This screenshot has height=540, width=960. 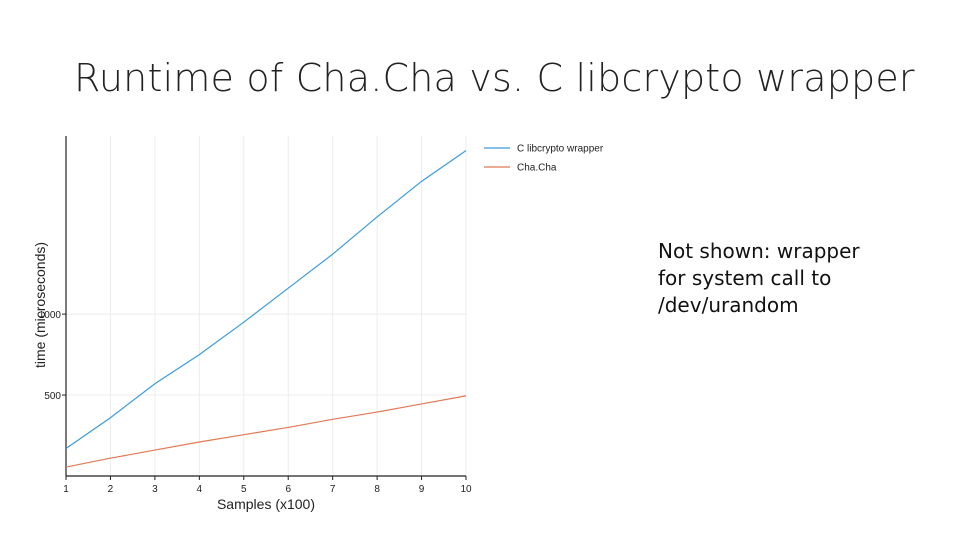 I want to click on series-line-cha-cha, so click(x=266, y=431).